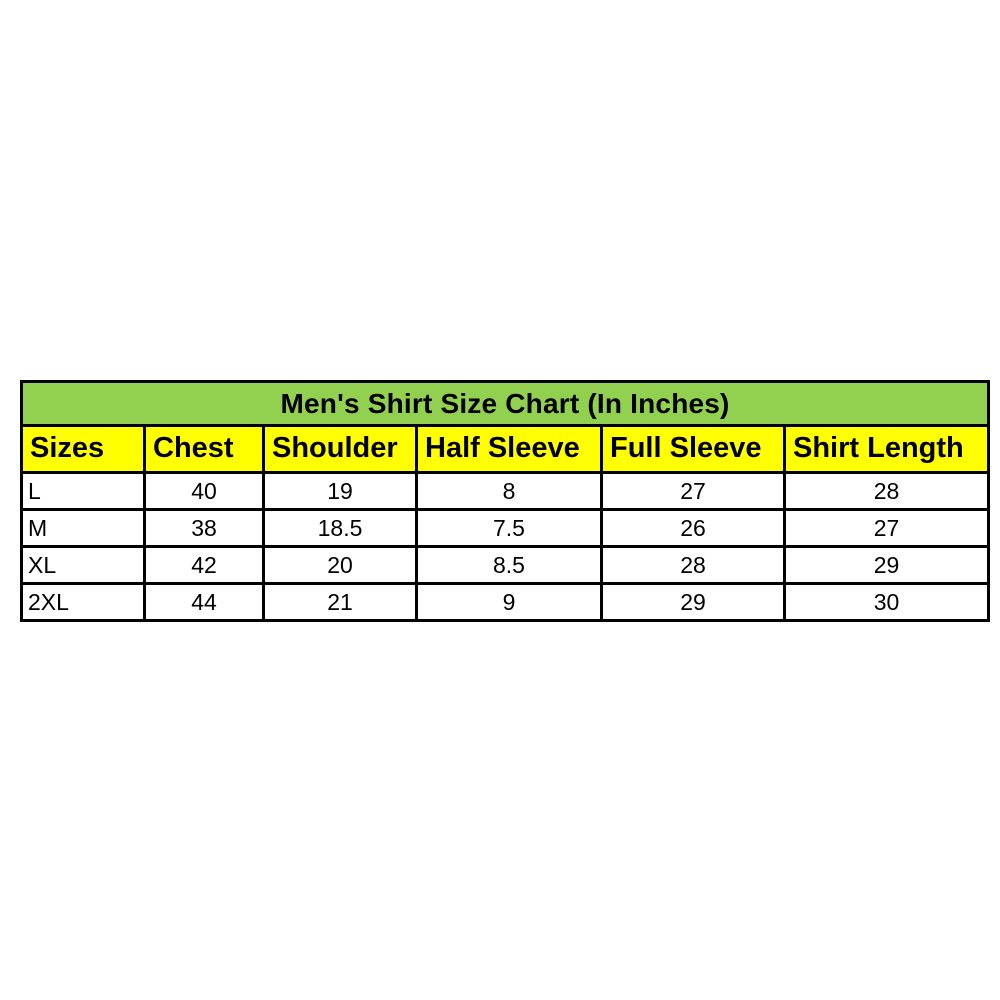  What do you see at coordinates (886, 565) in the screenshot?
I see `shirt-length-value: 29` at bounding box center [886, 565].